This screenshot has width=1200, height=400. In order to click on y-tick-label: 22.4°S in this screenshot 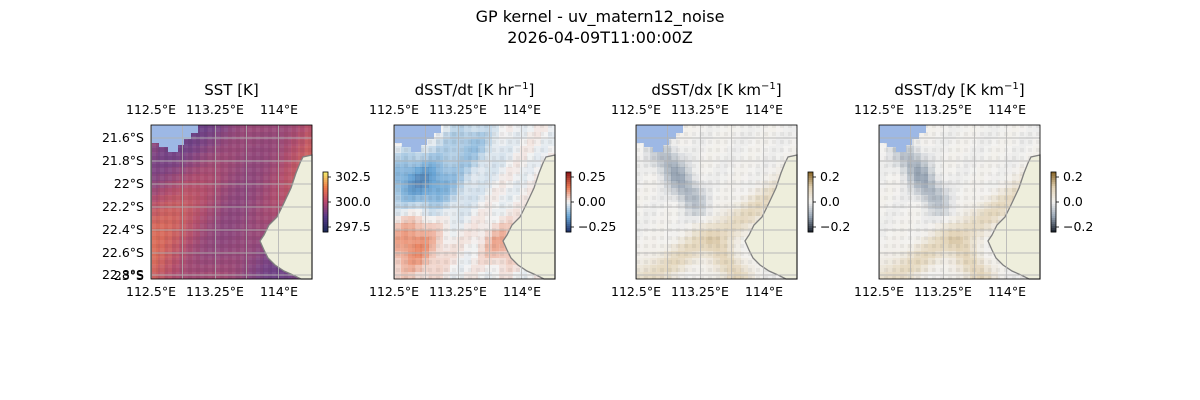, I will do `click(123, 229)`.